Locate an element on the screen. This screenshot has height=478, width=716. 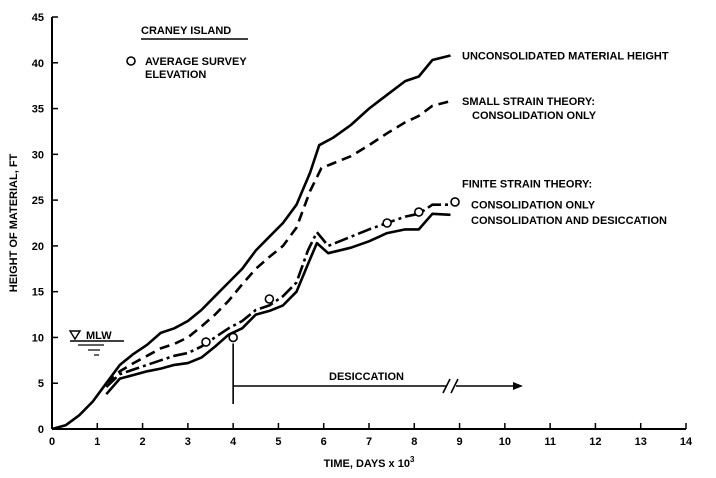
x-tick-label: 9 is located at coordinates (460, 442).